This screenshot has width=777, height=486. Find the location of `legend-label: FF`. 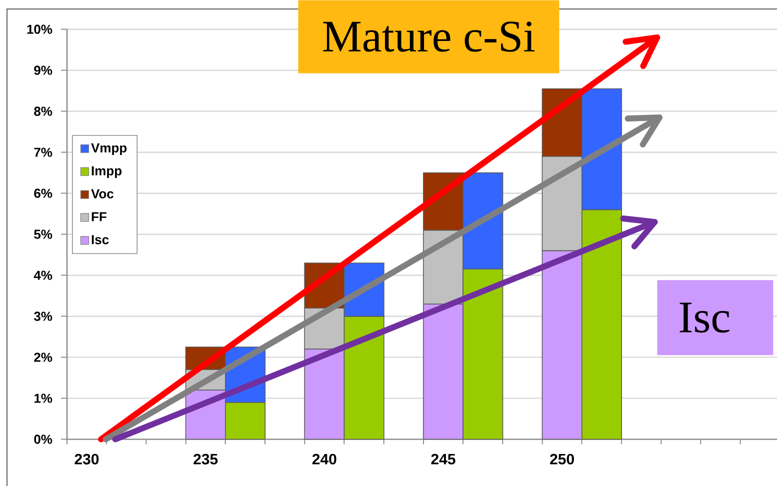

legend-label: FF is located at coordinates (99, 217).